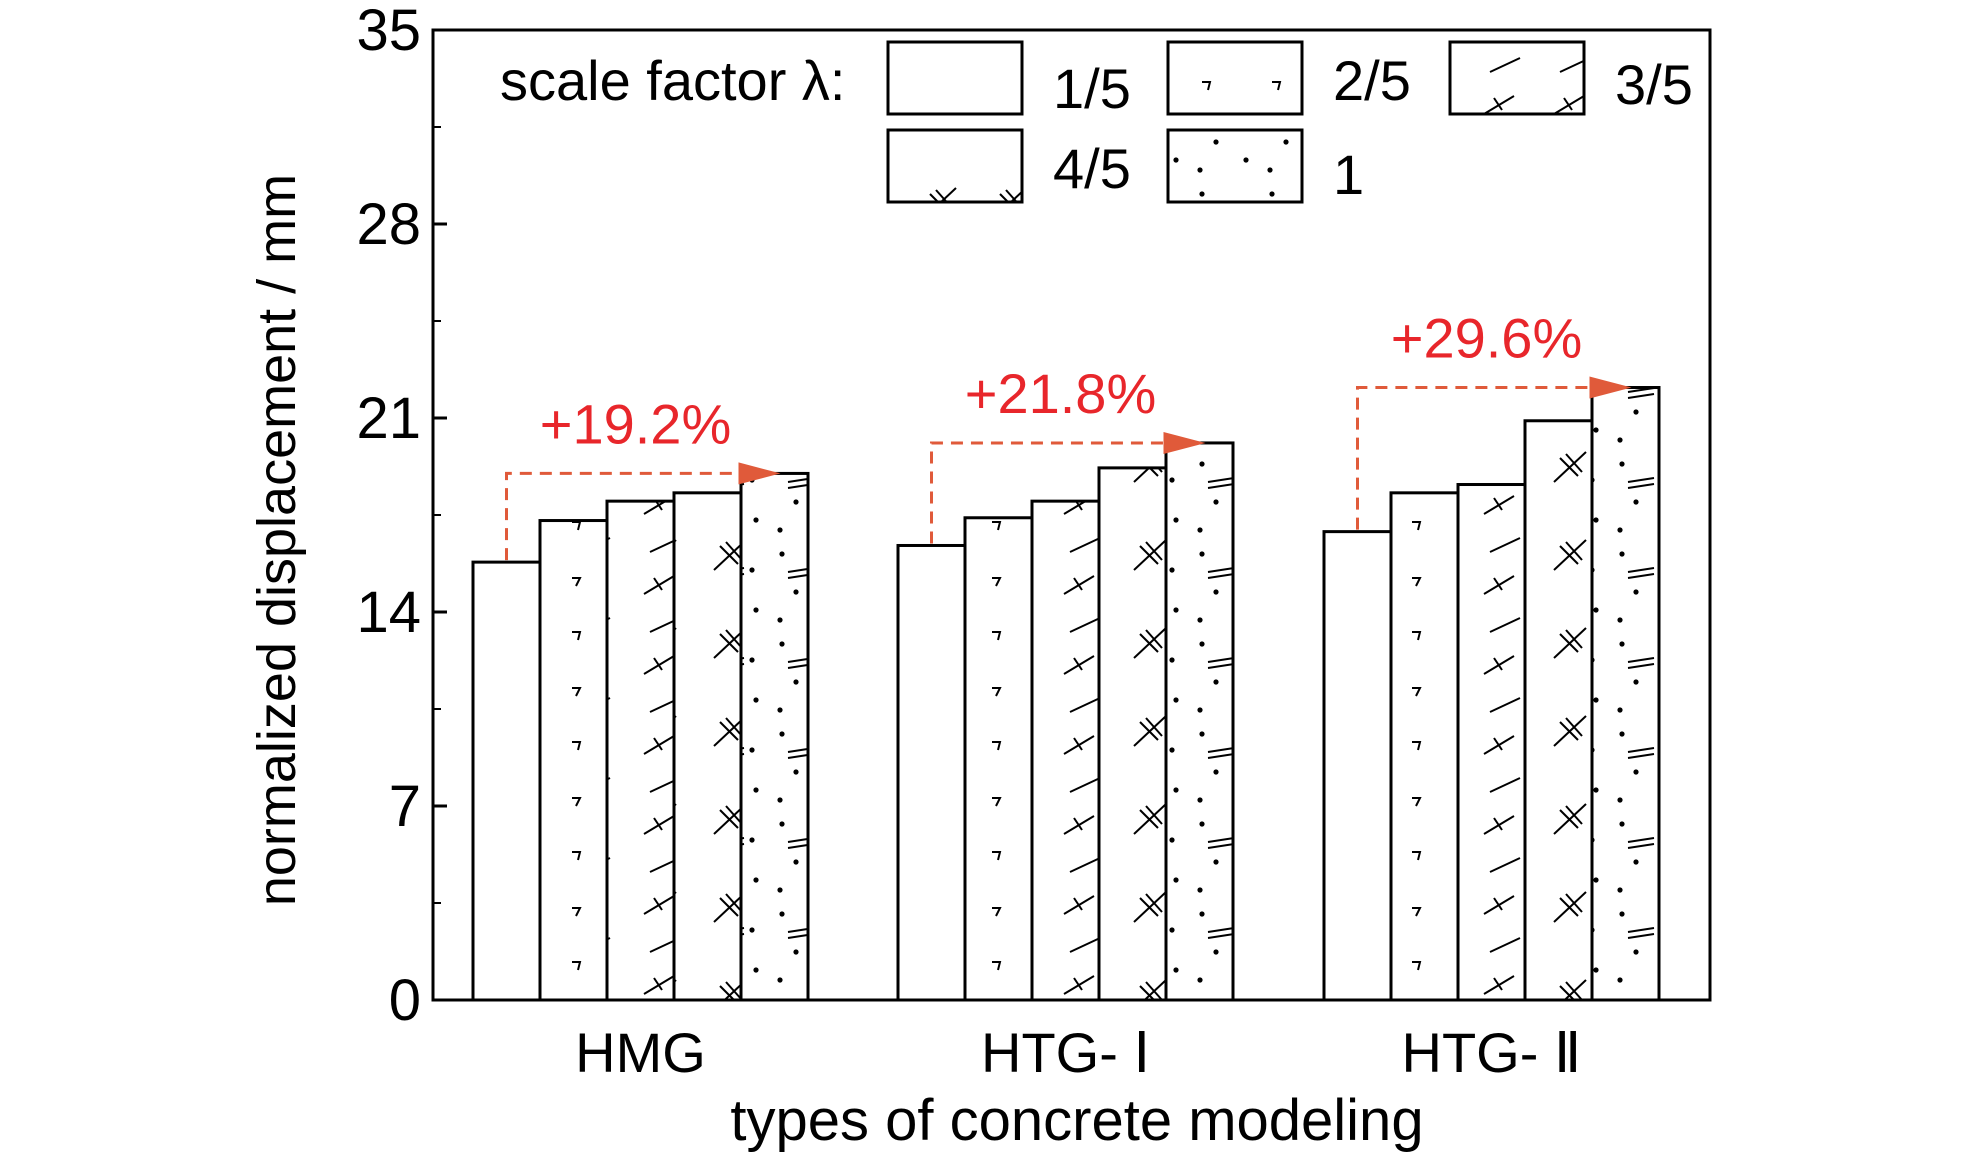  Describe the element at coordinates (388, 31) in the screenshot. I see `y-tick-label: 35` at that location.